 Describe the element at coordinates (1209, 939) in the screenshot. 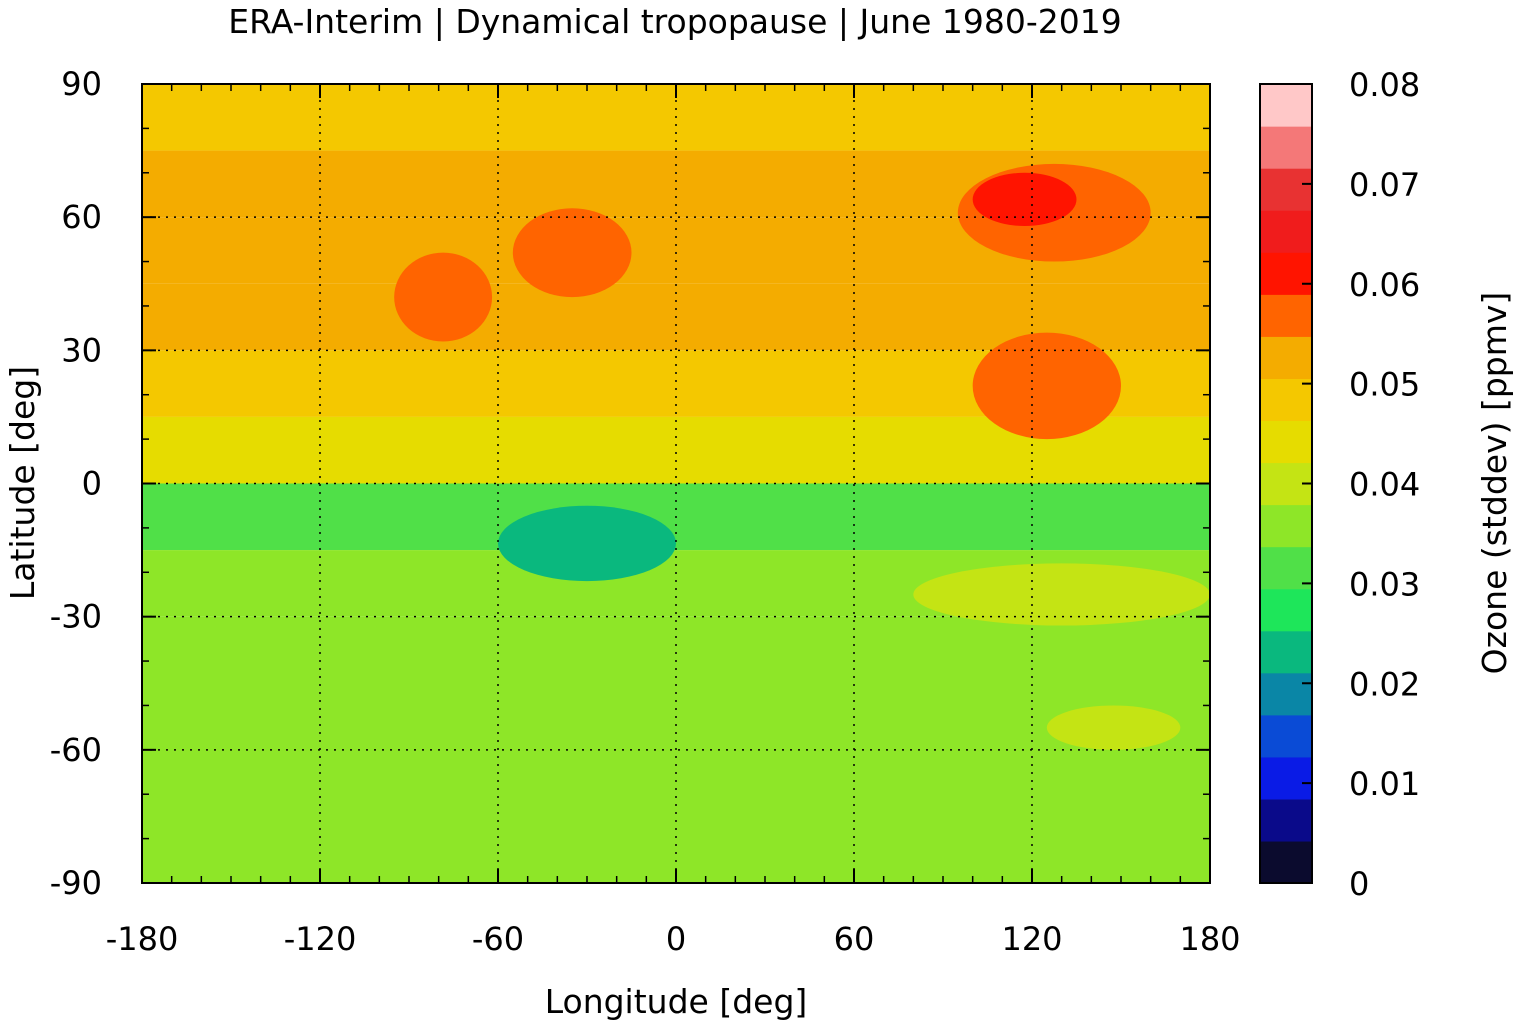

I see `x-tick-label: 180` at that location.